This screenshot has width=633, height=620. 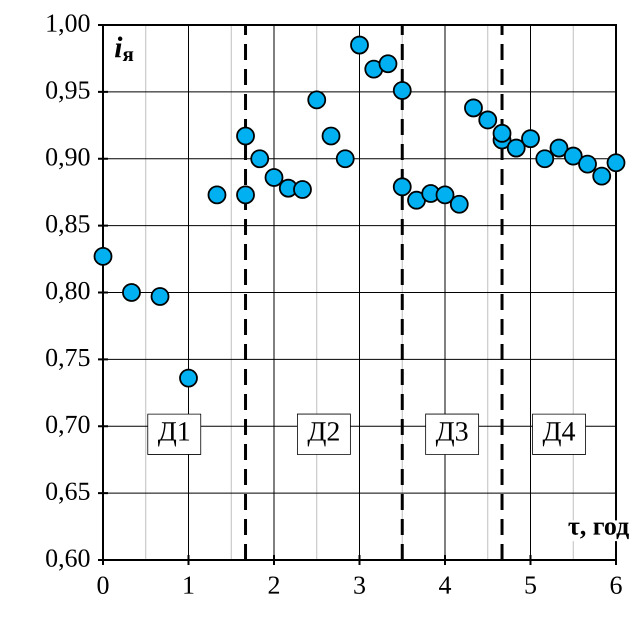 I want to click on x-tick-label: 4, so click(x=445, y=585).